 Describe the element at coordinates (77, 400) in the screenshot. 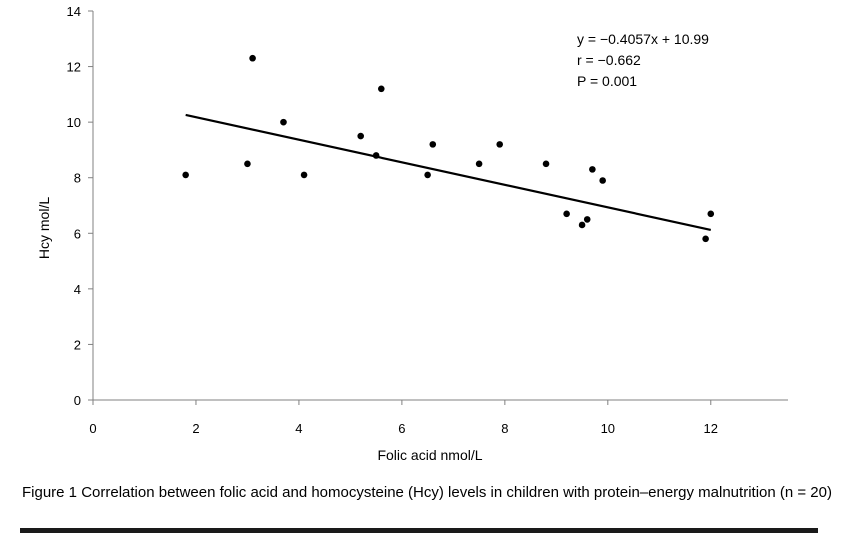

I see `y-tick-label: 0` at that location.